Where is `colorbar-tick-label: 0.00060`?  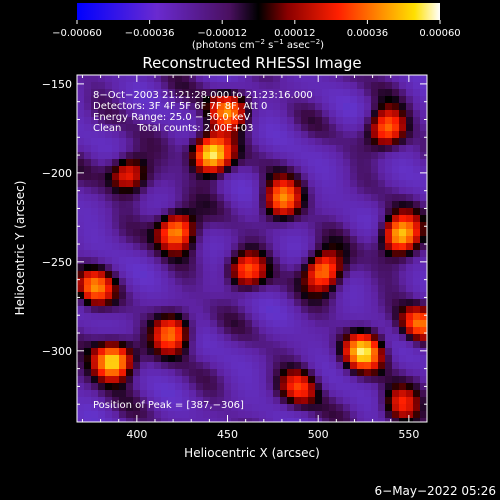 colorbar-tick-label: 0.00060 is located at coordinates (439, 33).